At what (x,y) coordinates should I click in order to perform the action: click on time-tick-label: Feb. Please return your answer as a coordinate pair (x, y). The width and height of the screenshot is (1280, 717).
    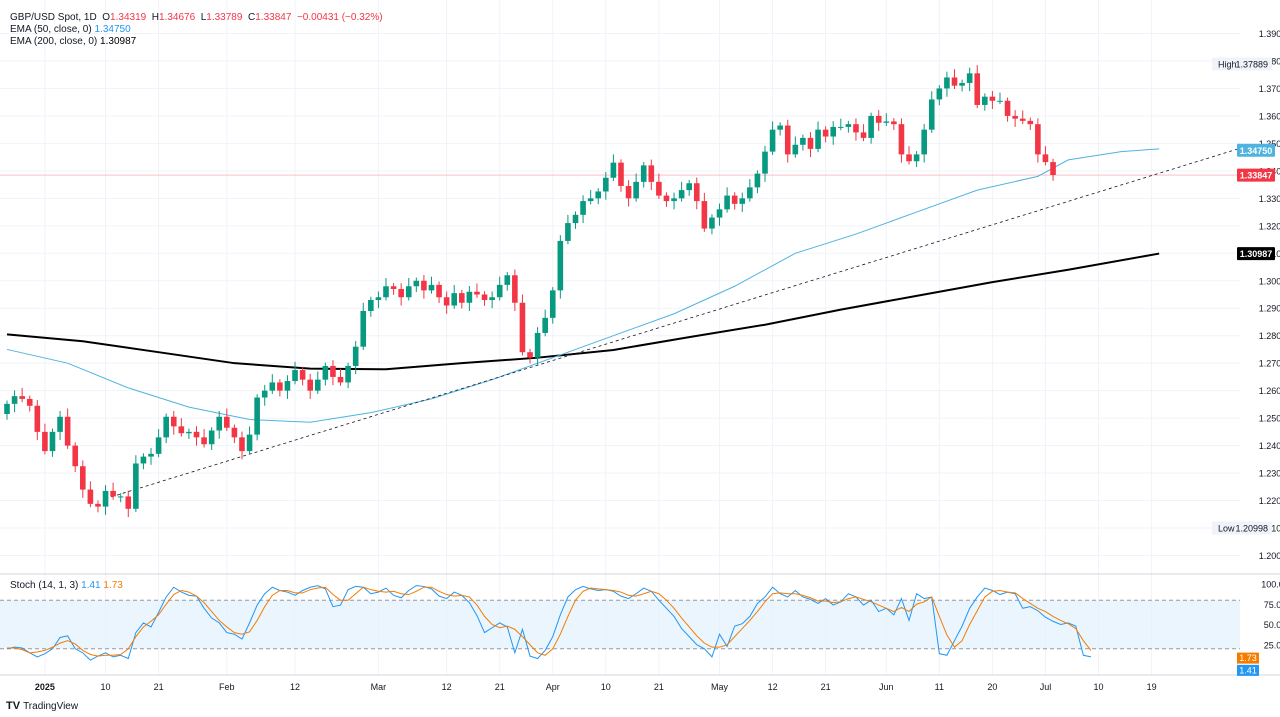
    Looking at the image, I should click on (227, 687).